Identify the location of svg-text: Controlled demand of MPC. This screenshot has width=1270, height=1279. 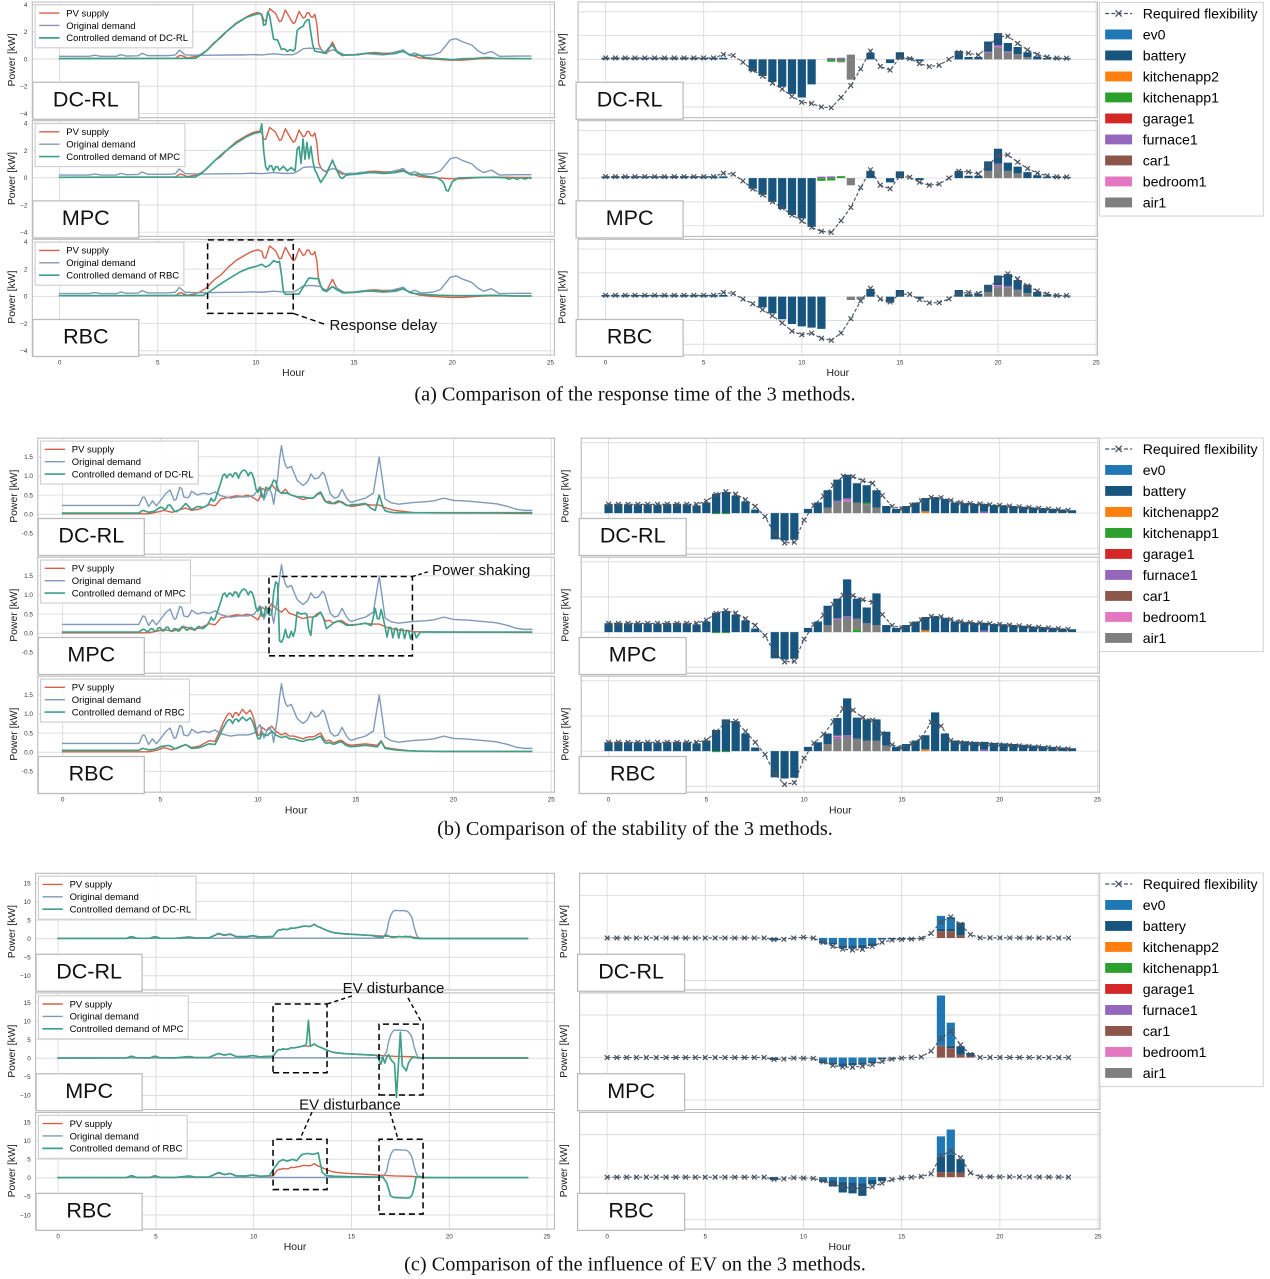
(129, 593).